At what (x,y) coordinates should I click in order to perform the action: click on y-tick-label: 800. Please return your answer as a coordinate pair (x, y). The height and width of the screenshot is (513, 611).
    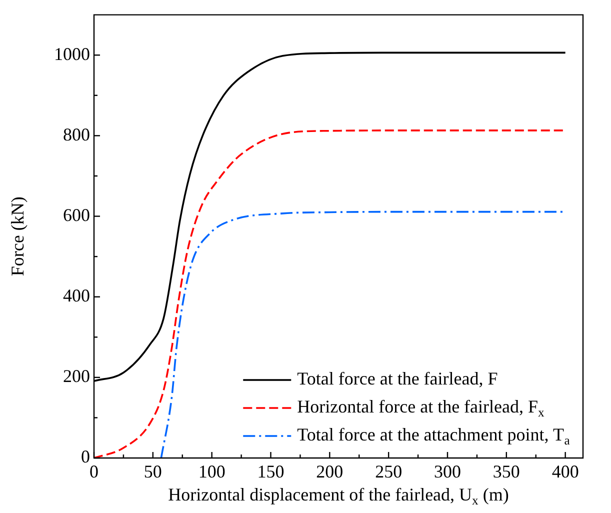
    Looking at the image, I should click on (76, 134).